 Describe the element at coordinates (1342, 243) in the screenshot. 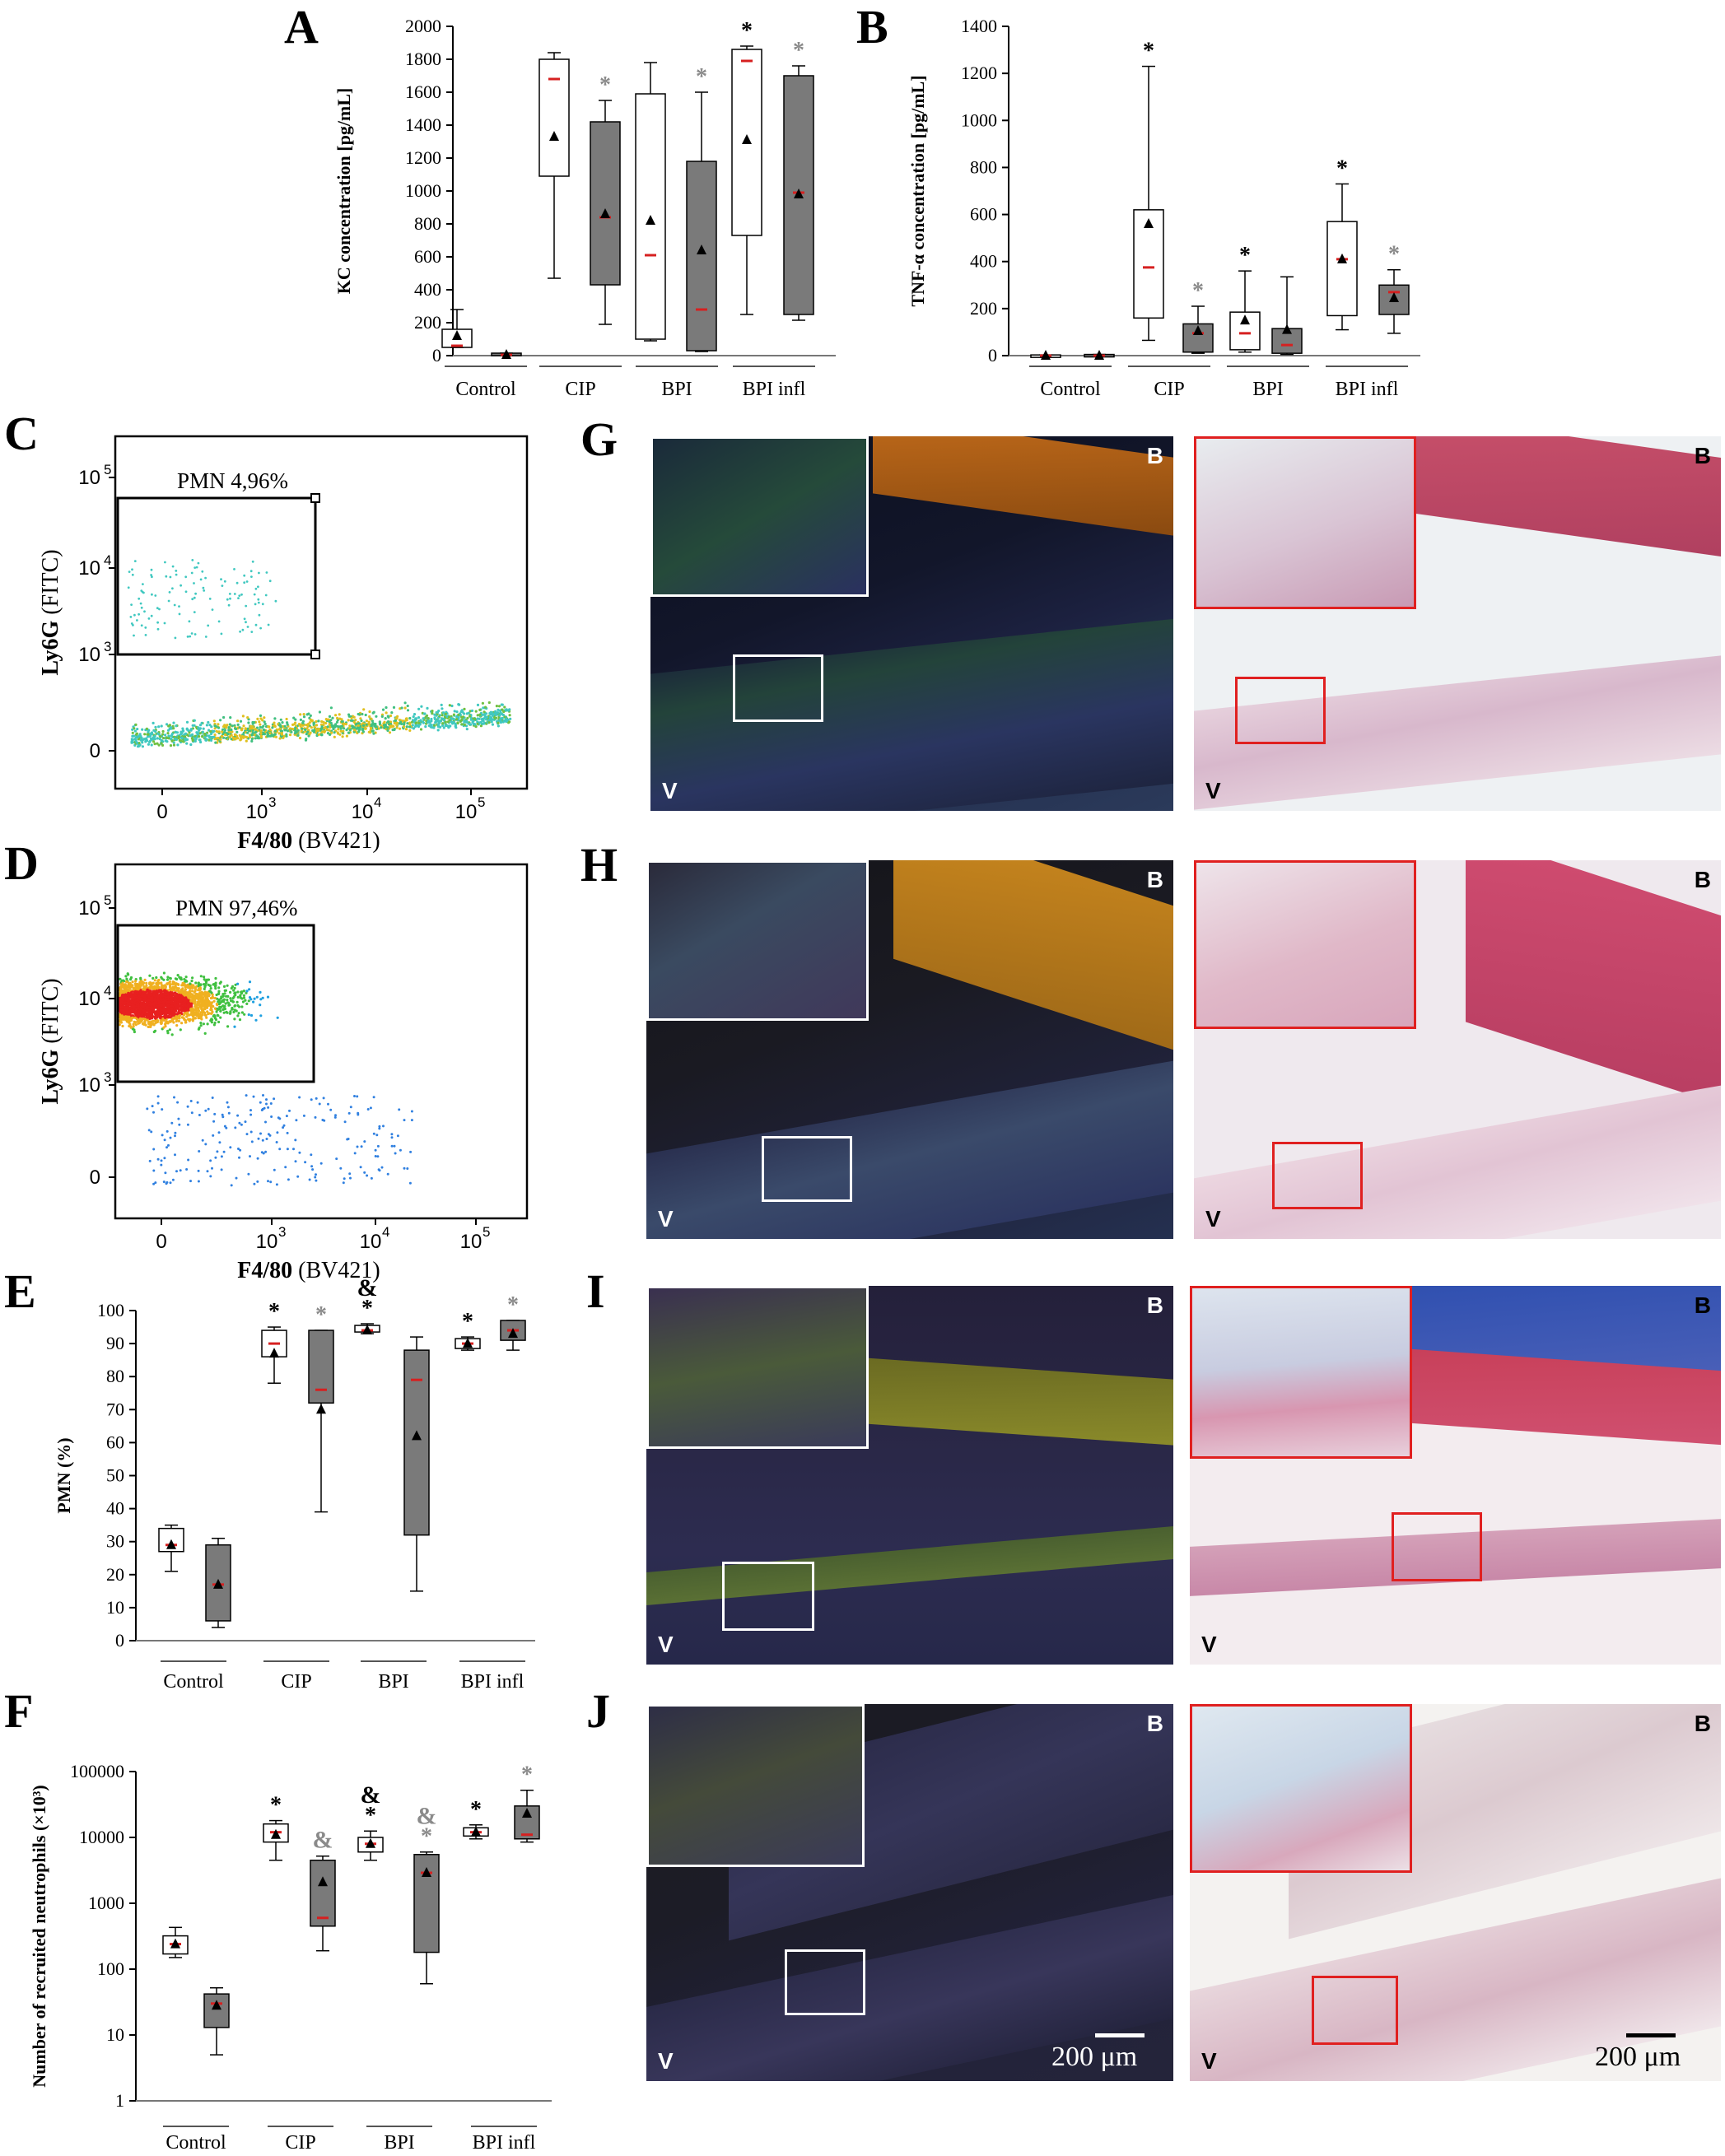

I see `box-bpi-infl-white: *` at that location.